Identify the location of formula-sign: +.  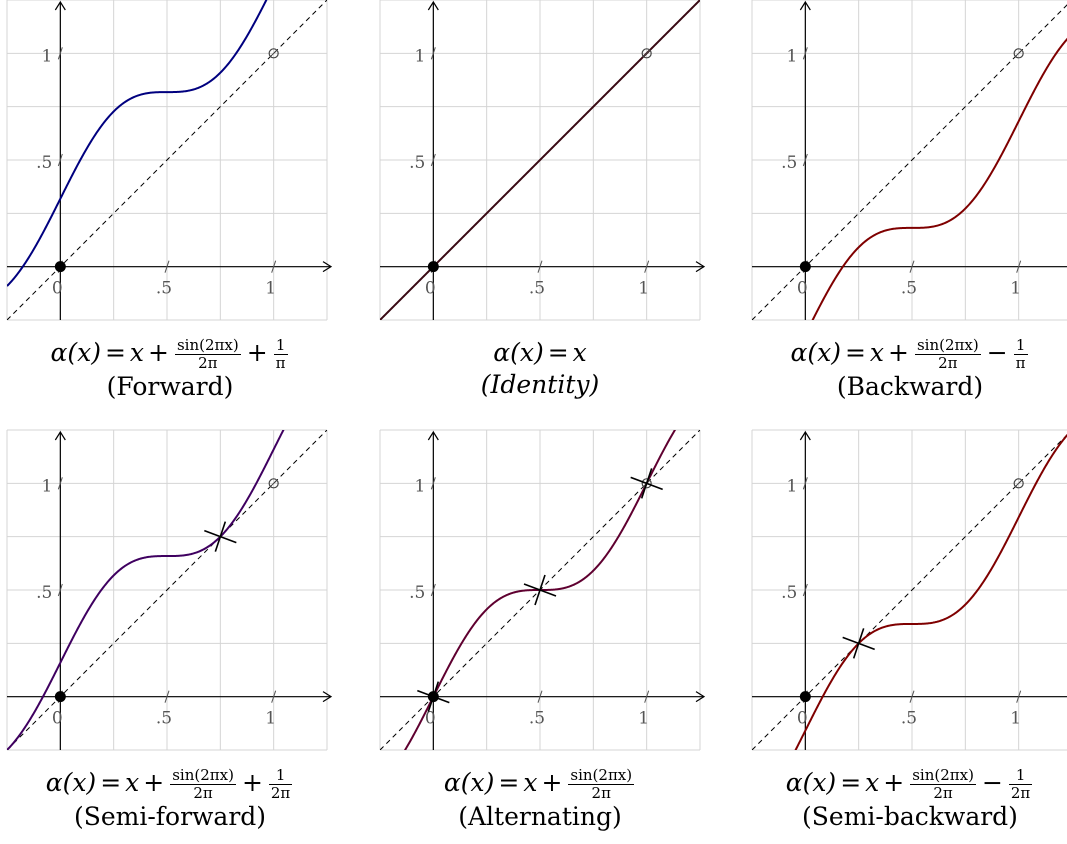
(252, 782).